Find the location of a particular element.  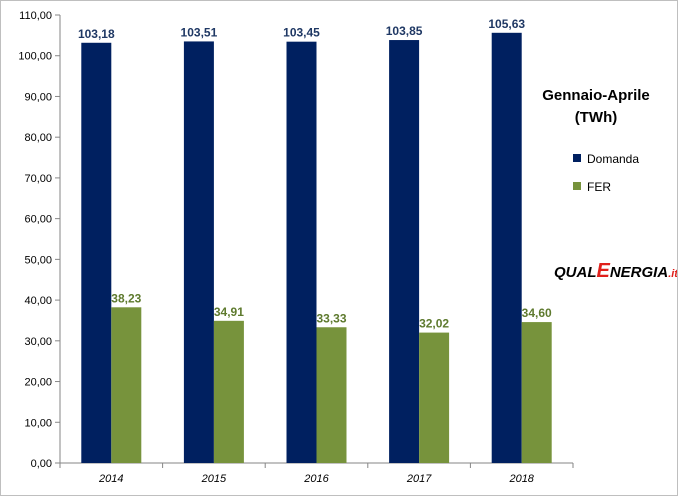

data-label: 103,85 is located at coordinates (404, 31).